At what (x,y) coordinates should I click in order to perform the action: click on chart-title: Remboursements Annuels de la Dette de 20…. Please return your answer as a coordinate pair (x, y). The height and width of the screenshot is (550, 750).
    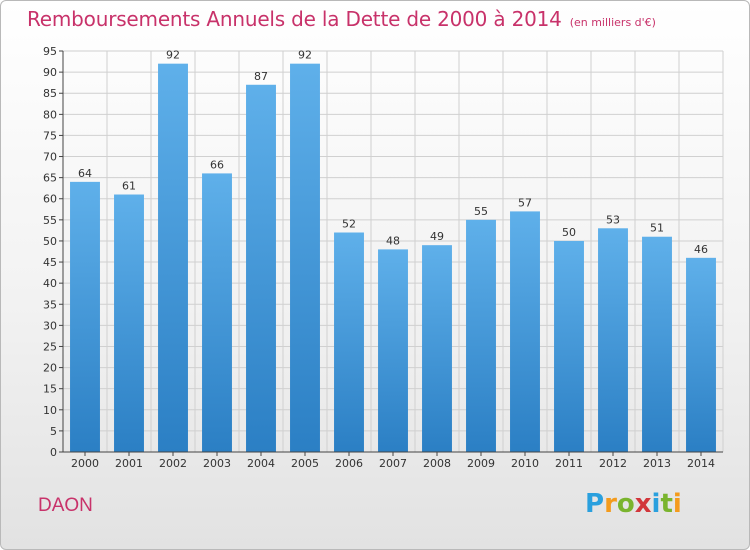
    Looking at the image, I should click on (341, 19).